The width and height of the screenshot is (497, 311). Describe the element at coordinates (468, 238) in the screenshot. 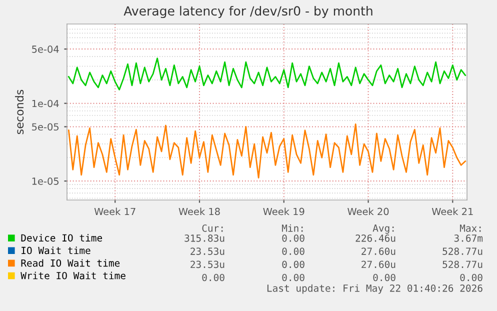

I see `text: 3.67m` at that location.